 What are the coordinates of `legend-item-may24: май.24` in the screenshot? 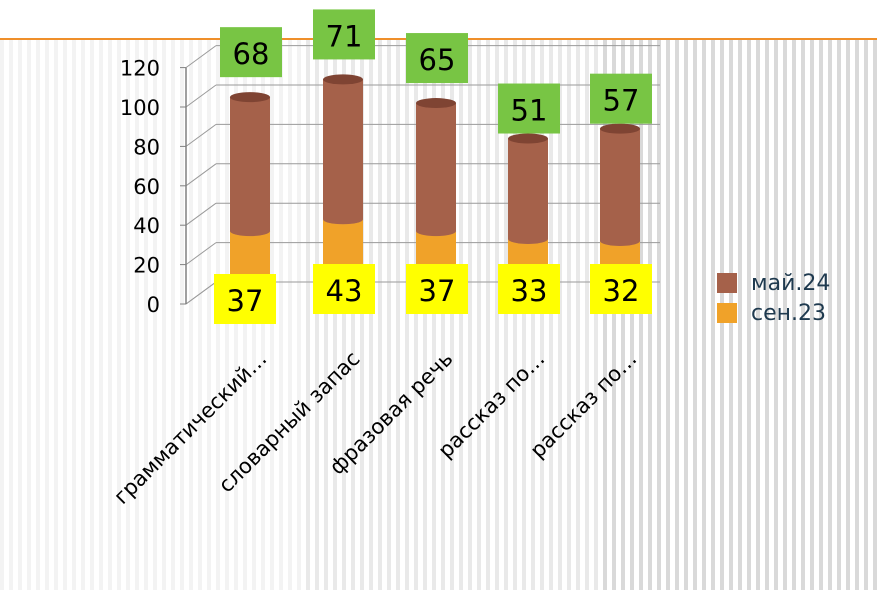 It's located at (773, 283).